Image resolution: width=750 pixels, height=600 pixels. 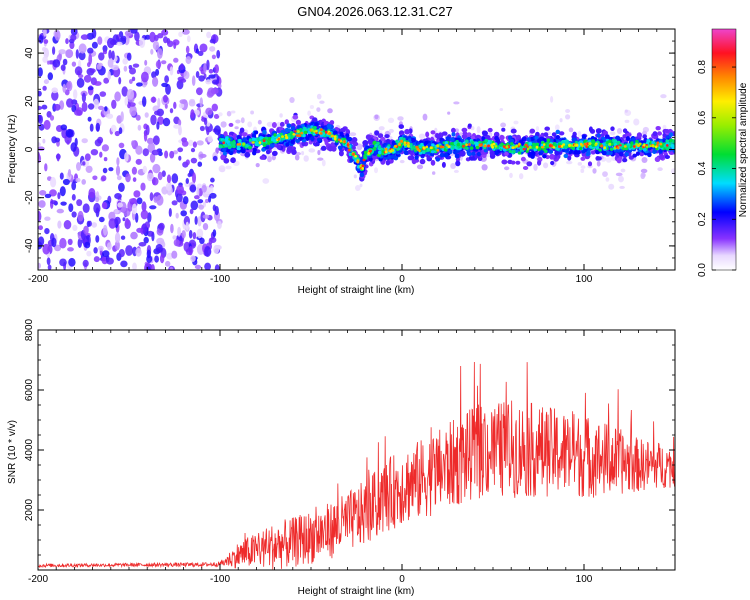 What do you see at coordinates (220, 579) in the screenshot?
I see `x-tick-label: -100` at bounding box center [220, 579].